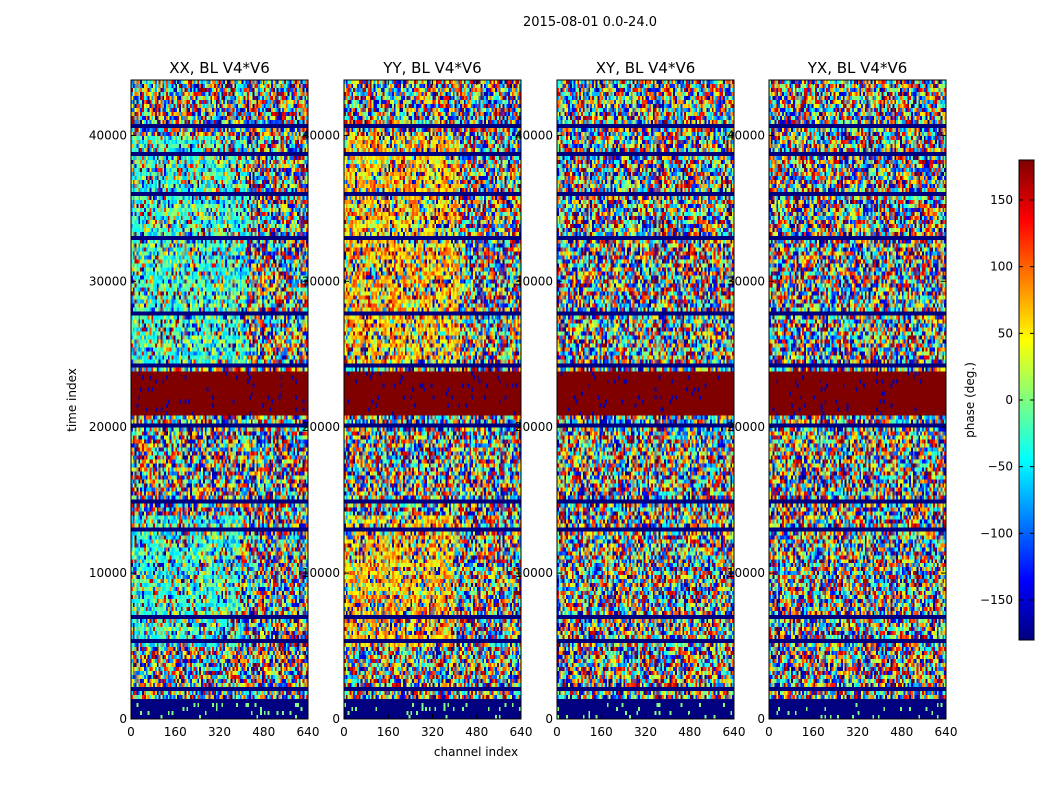 The height and width of the screenshot is (800, 1050). I want to click on colorbar-tick-label: −50, so click(1000, 467).